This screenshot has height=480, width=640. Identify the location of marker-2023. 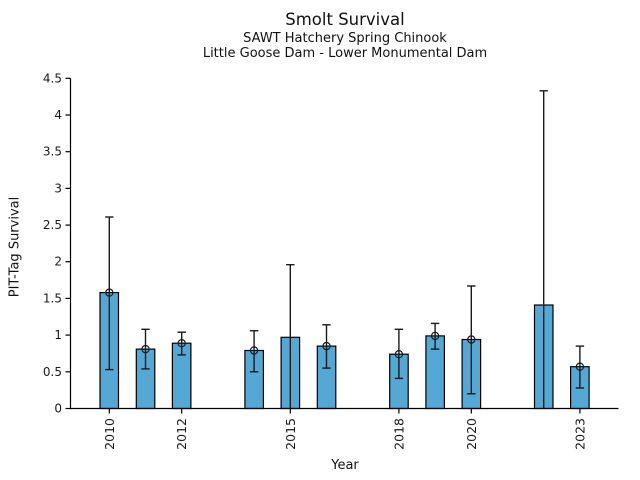
(580, 366).